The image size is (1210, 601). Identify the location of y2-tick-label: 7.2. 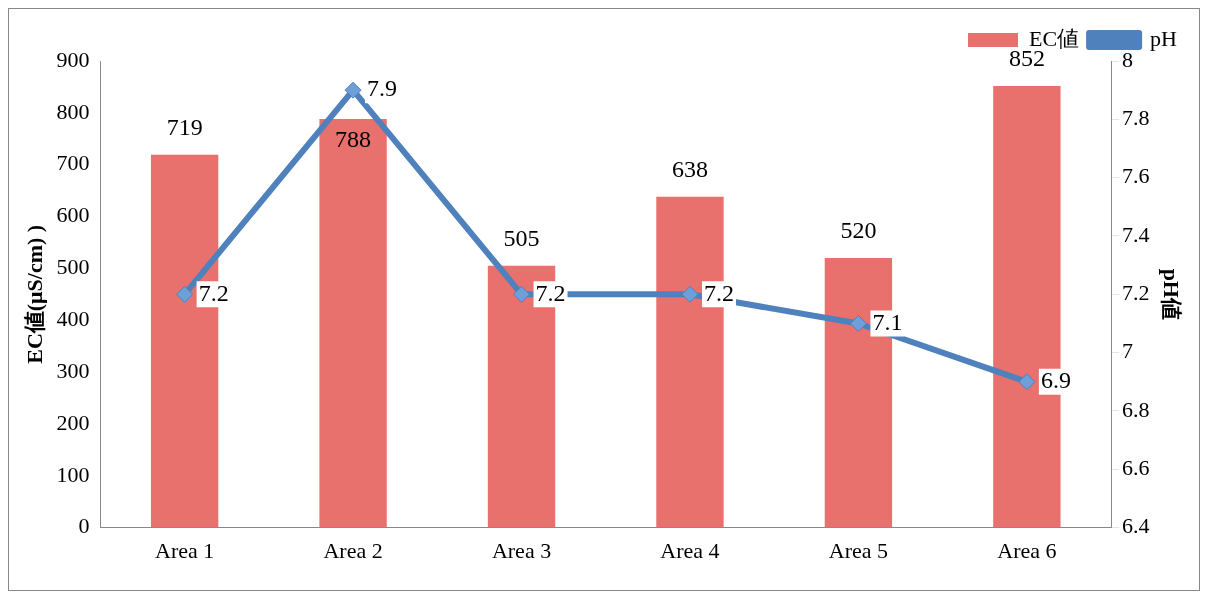
(1136, 293).